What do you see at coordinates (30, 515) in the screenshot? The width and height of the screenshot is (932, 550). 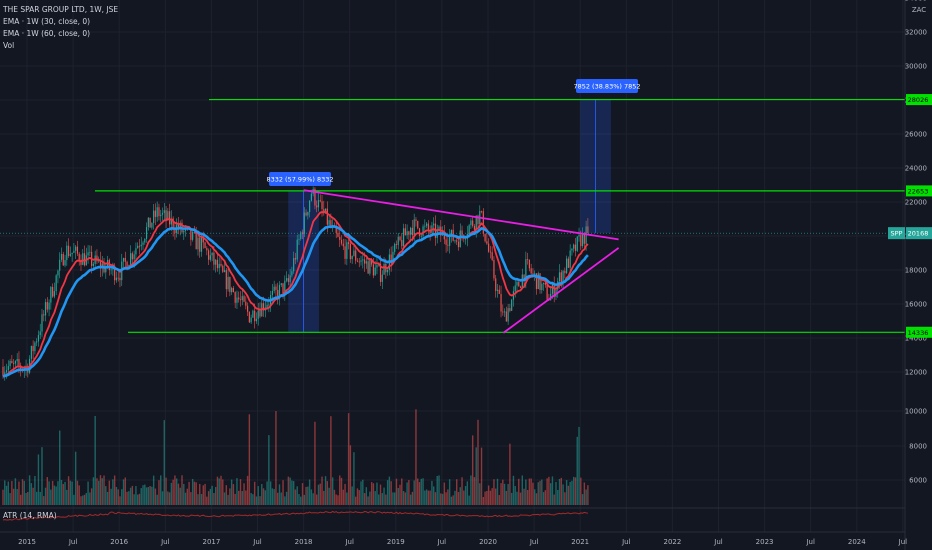 I see `legend-atr: ATR (14, RMA)` at bounding box center [30, 515].